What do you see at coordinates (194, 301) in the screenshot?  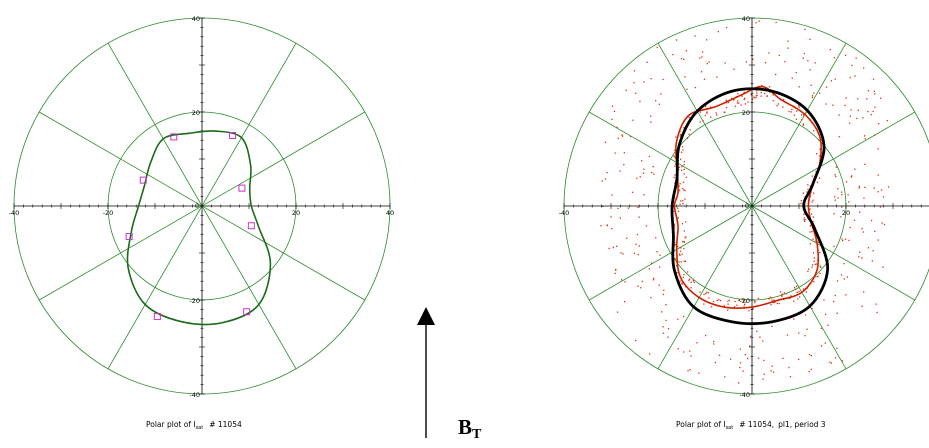 I see `tick-label-left: -20` at bounding box center [194, 301].